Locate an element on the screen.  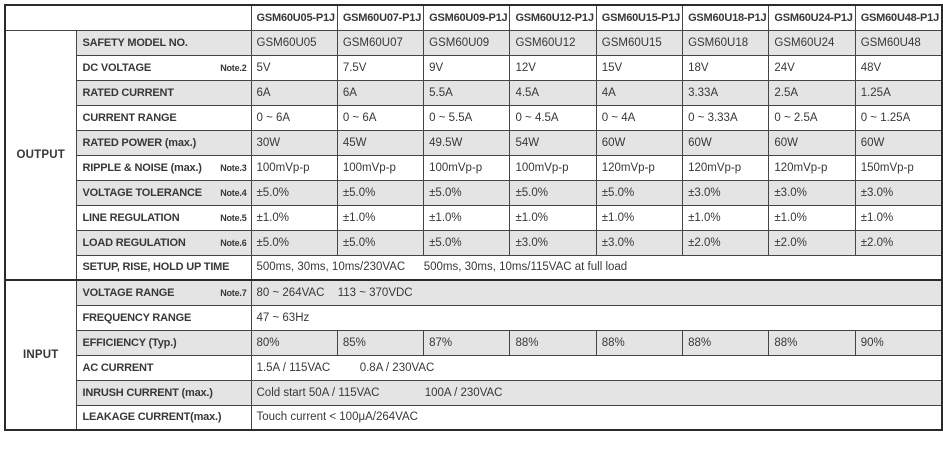
cell-current-range-4: 0 ~ 4A is located at coordinates (639, 117).